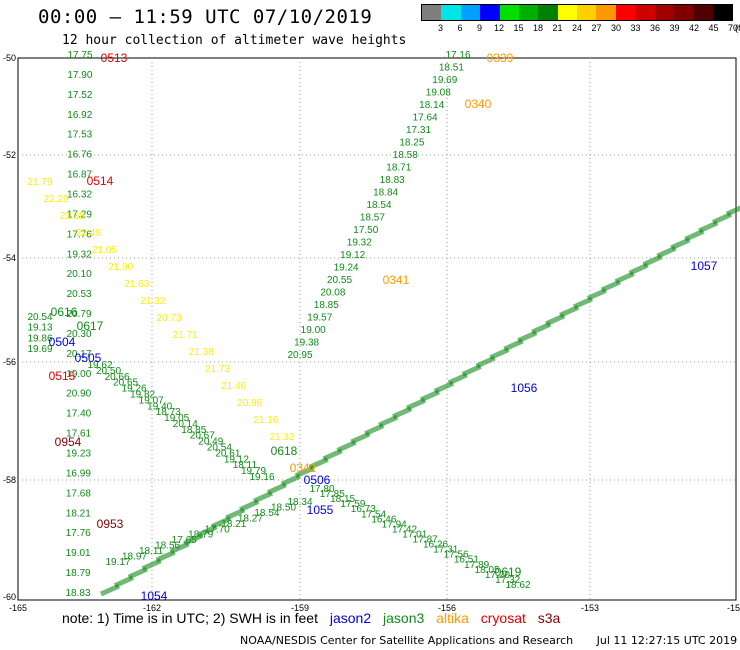  I want to click on wave-height-value: 16.92, so click(79, 115).